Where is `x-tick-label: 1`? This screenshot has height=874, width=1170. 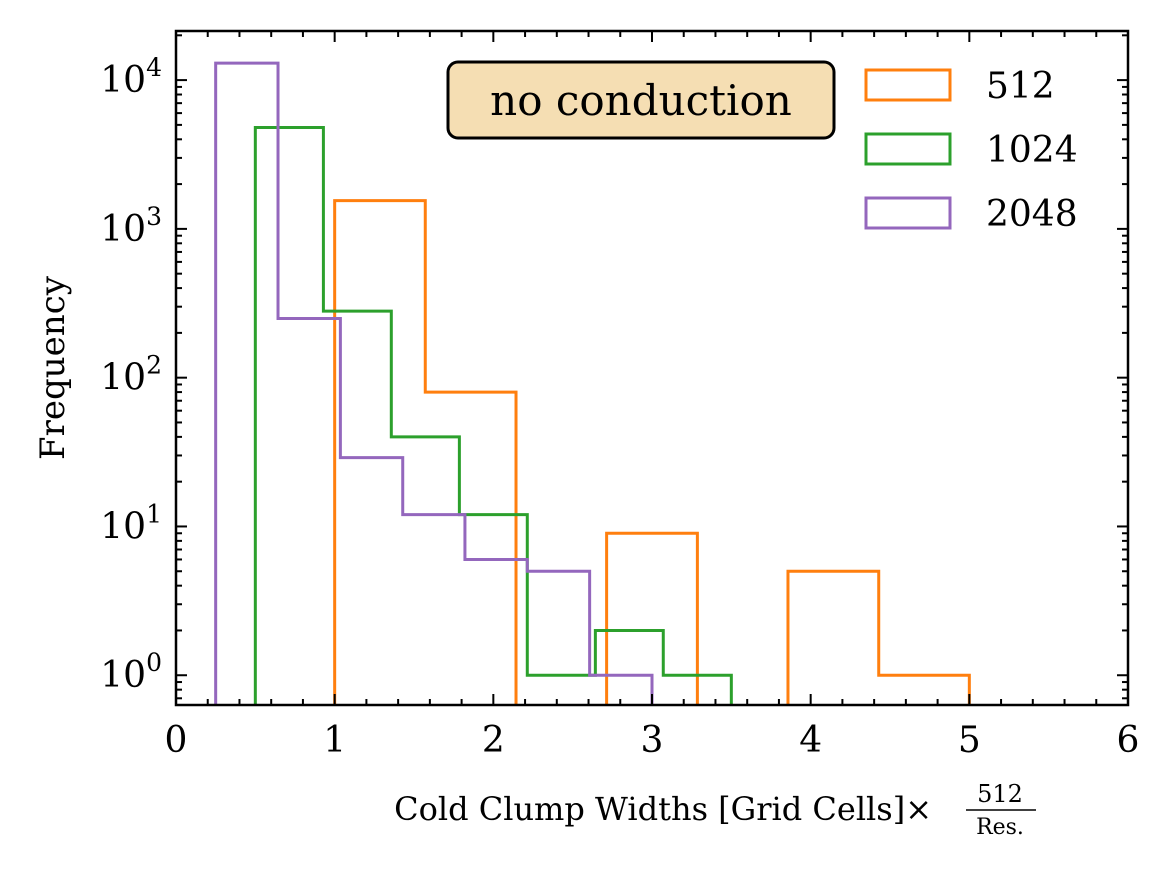 x-tick-label: 1 is located at coordinates (334, 740).